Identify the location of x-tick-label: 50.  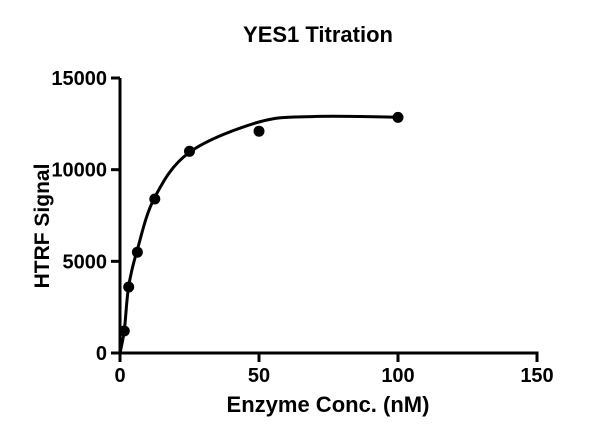
(259, 376).